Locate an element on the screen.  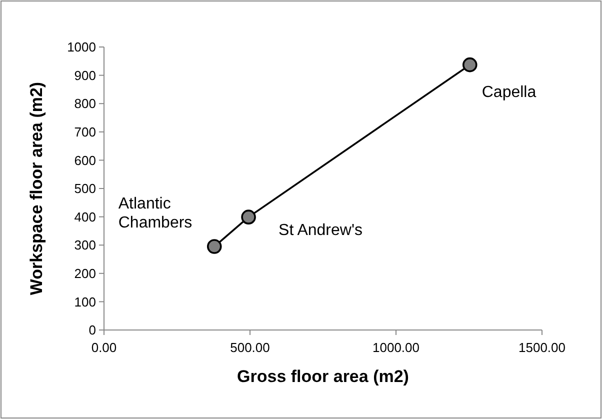
y-tick-label: 500 is located at coordinates (85, 188).